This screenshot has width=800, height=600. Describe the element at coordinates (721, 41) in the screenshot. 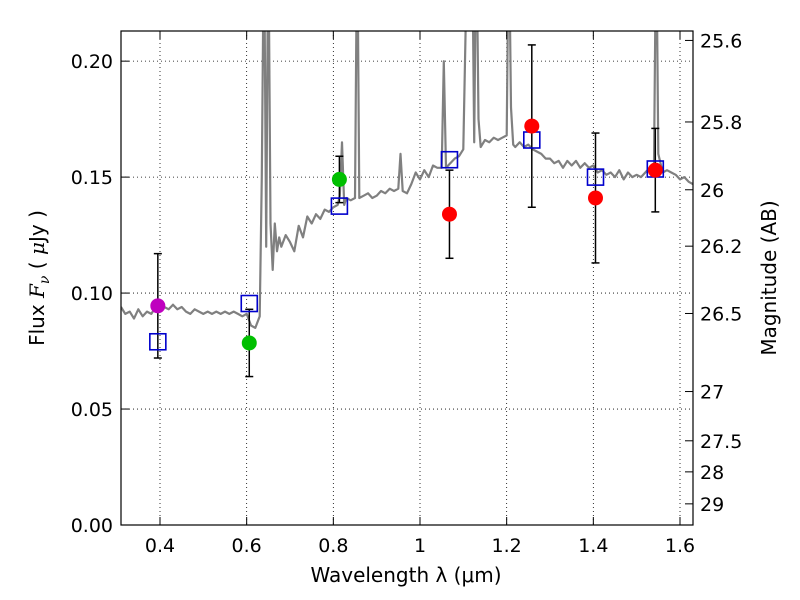

I see `y2-tick-label: 25.6` at that location.